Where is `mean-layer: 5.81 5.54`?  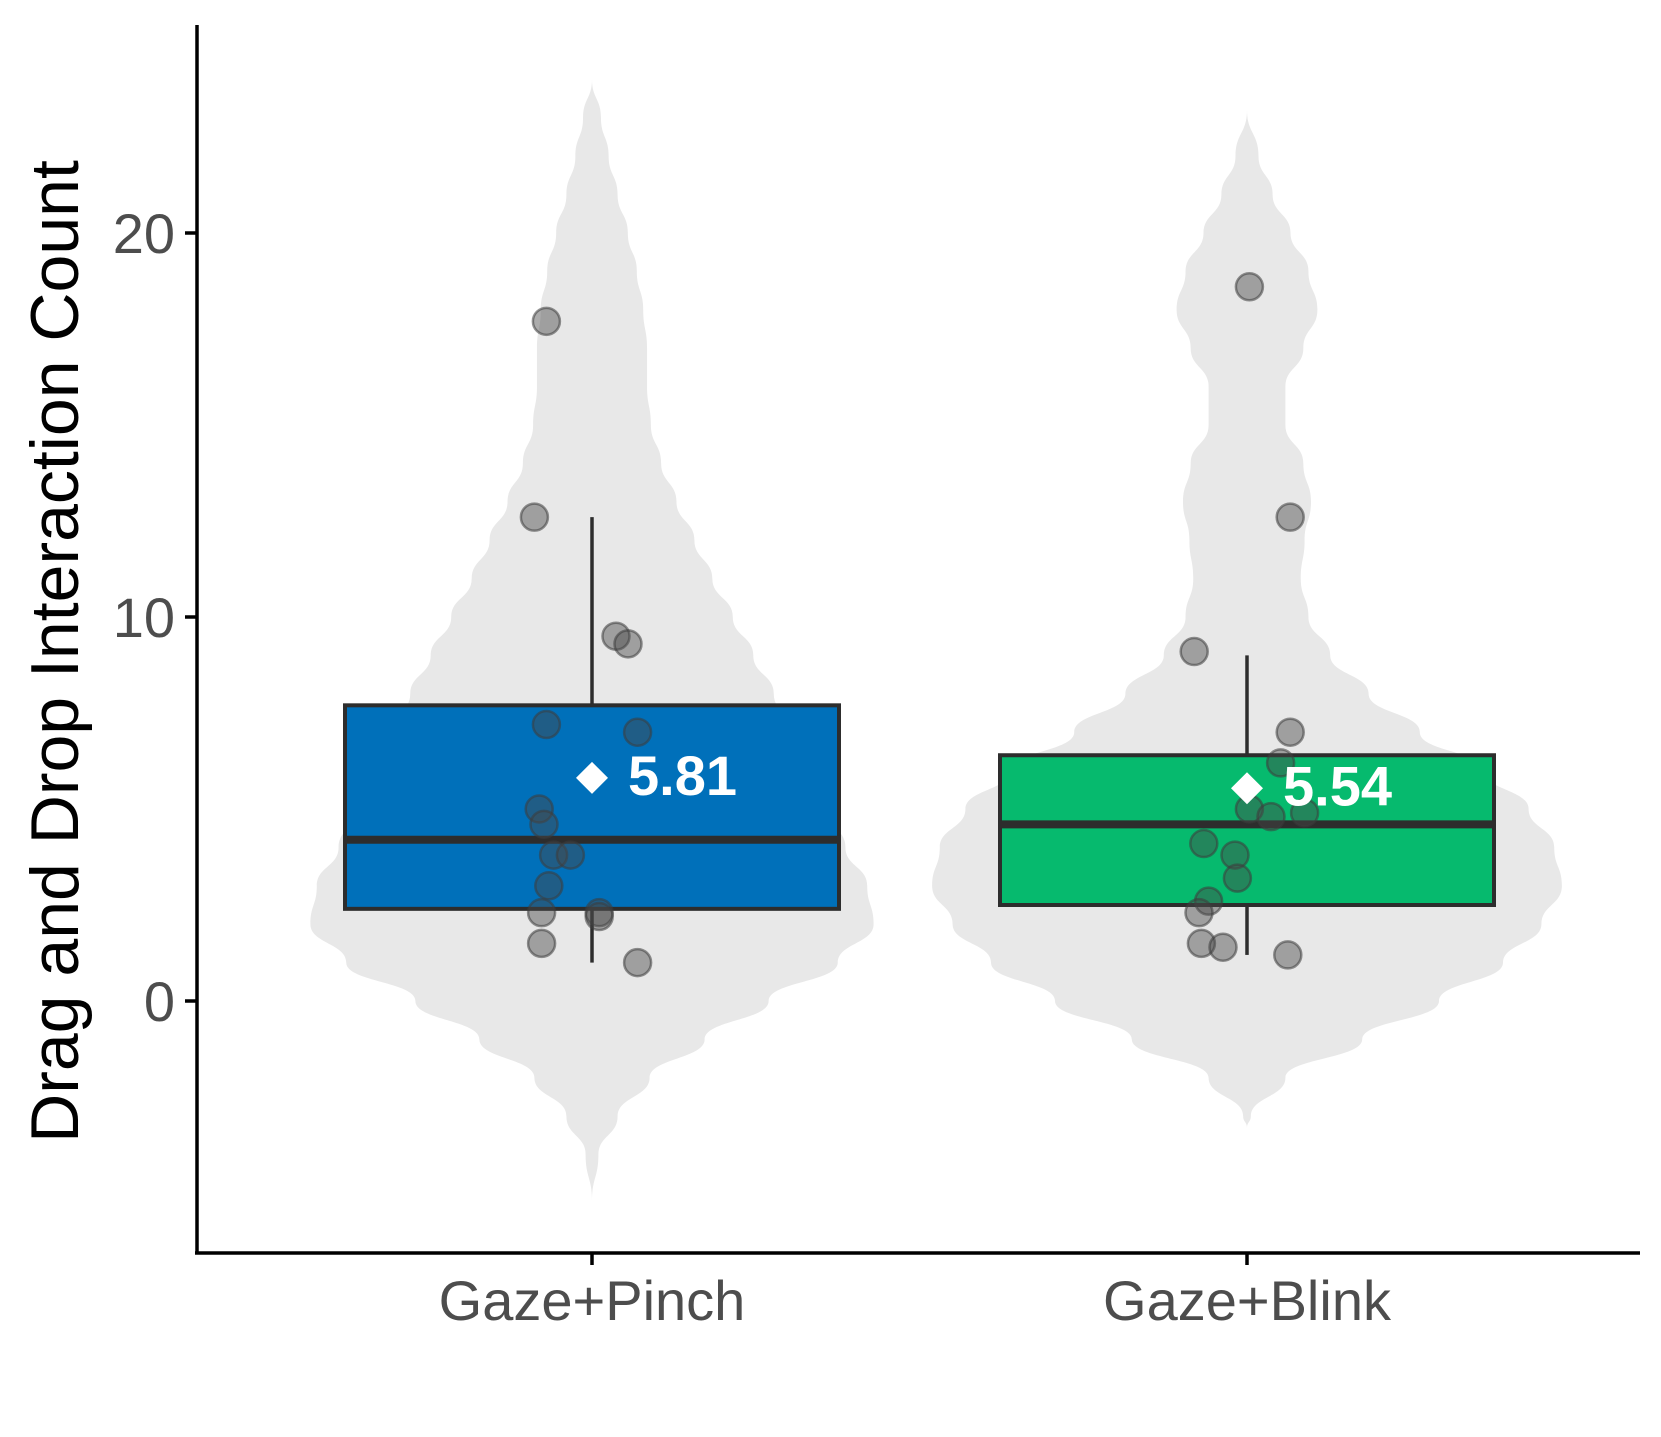 mean-layer: 5.81 5.54 is located at coordinates (984, 780).